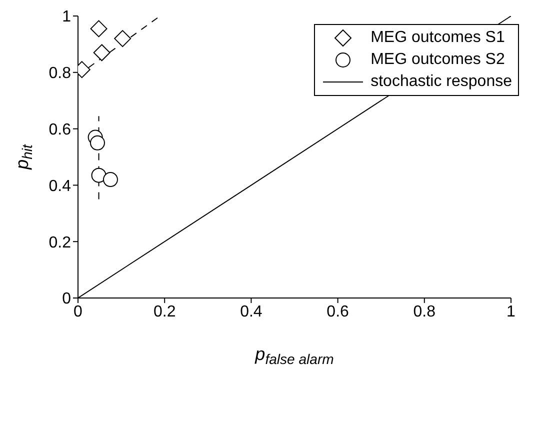  Describe the element at coordinates (441, 82) in the screenshot. I see `legend-label: stochastic response` at that location.